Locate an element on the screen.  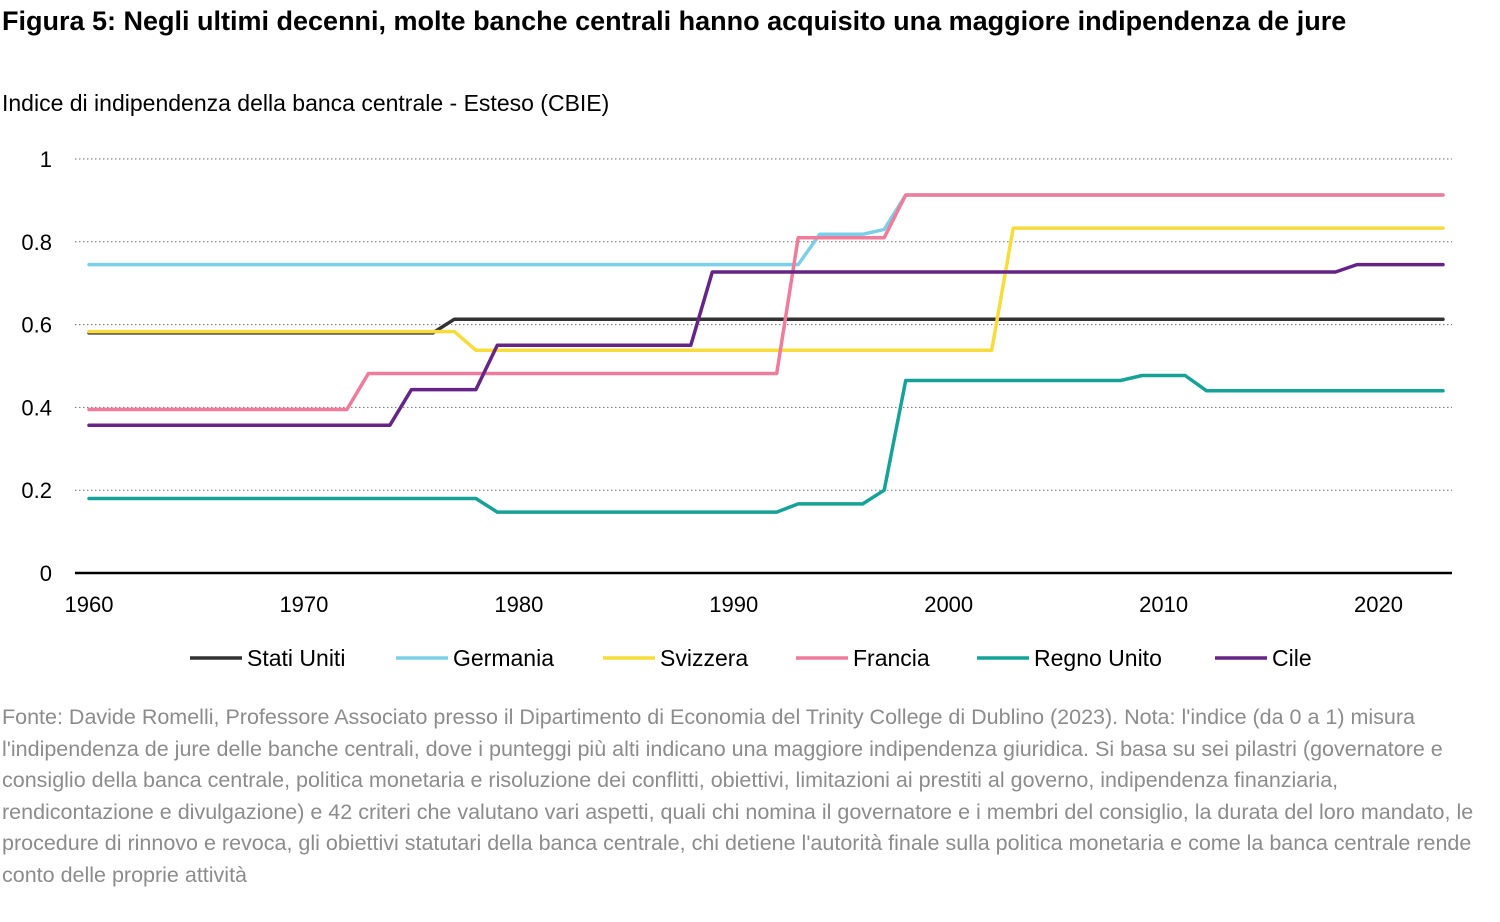
y-tick-label: 0.6 is located at coordinates (36, 325).